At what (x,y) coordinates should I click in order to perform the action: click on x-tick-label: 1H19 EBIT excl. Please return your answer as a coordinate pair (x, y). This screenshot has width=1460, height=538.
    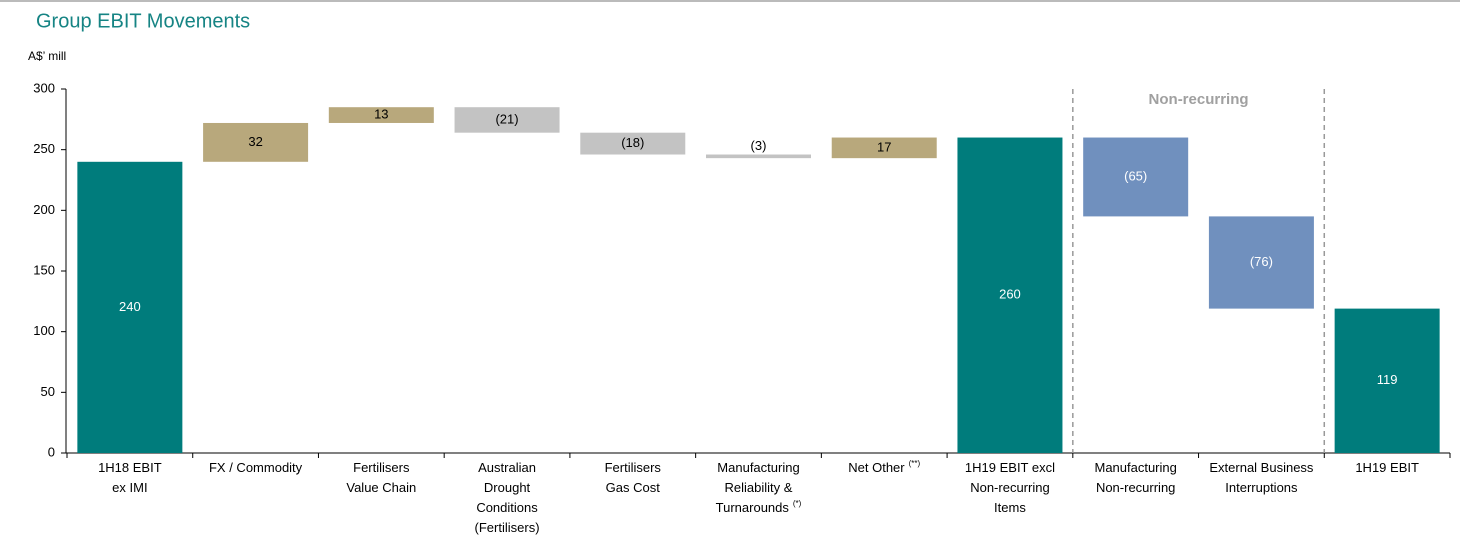
    Looking at the image, I should click on (1010, 467).